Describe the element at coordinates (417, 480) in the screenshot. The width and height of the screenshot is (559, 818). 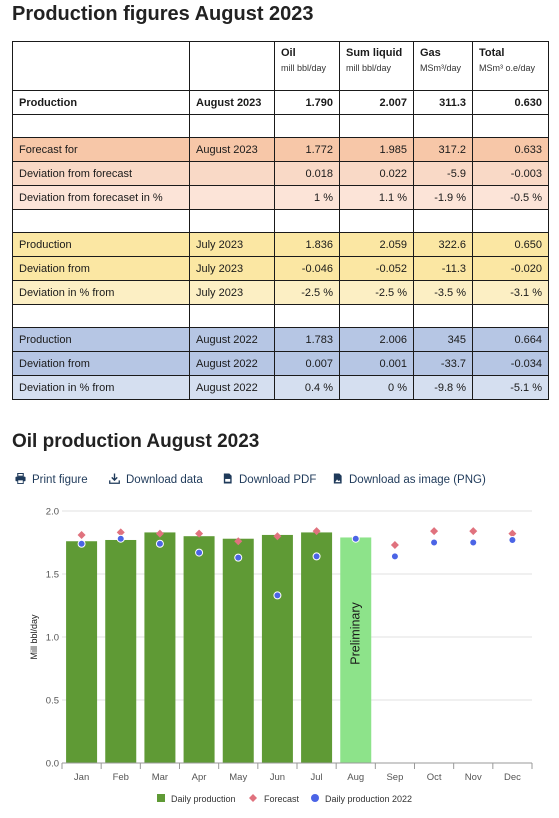
I see `download-png-label: Download as image (PNG)` at that location.